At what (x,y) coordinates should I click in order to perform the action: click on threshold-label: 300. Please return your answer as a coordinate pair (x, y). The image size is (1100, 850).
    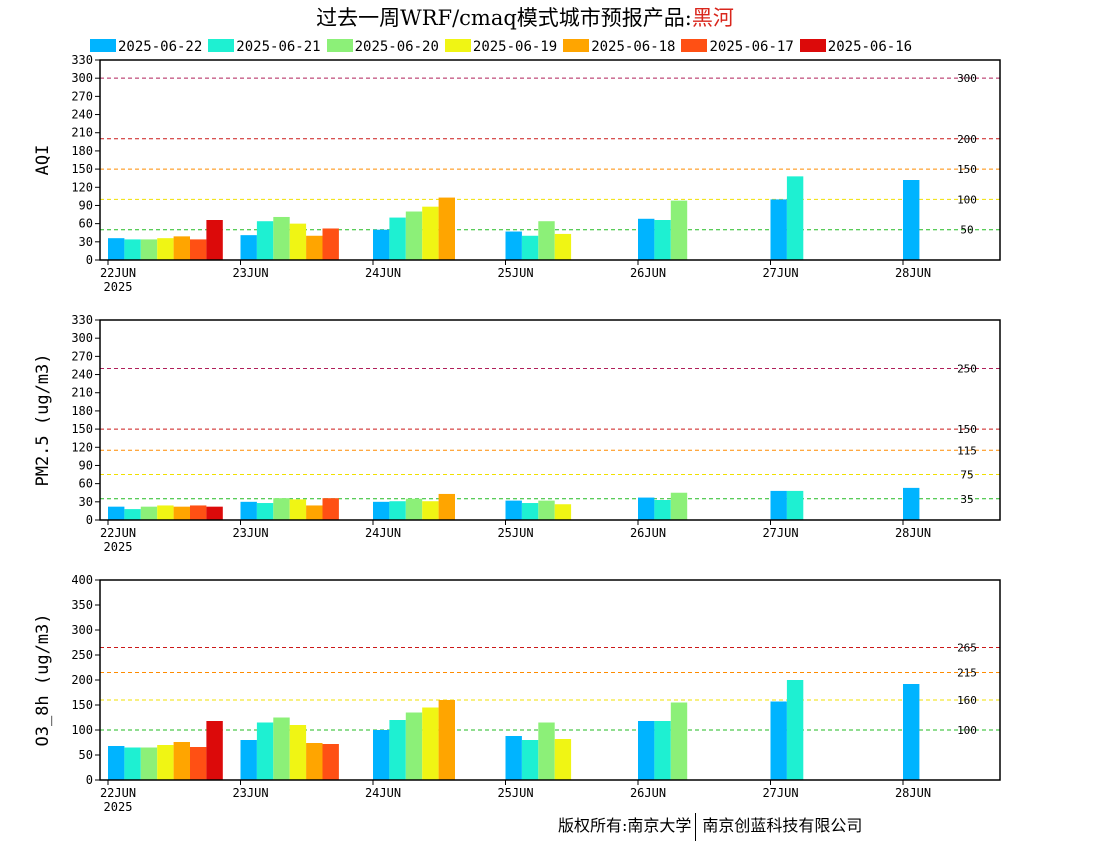
    Looking at the image, I should click on (967, 78).